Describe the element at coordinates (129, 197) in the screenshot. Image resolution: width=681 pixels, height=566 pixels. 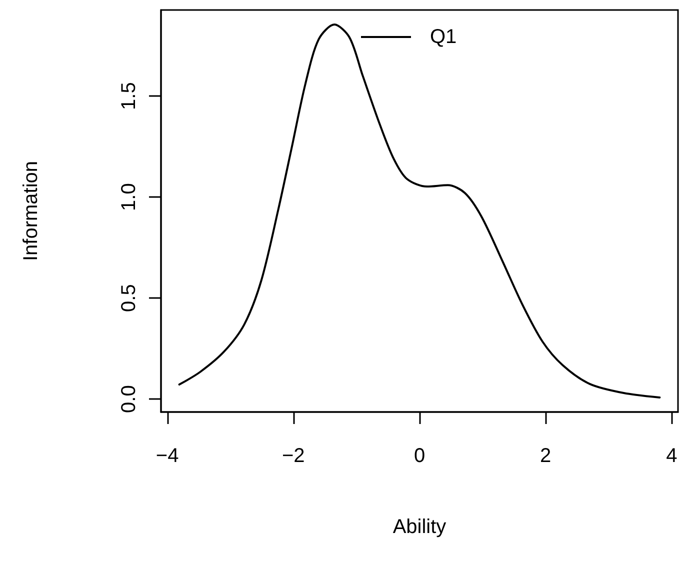
I see `y-tick-label: 1.0` at that location.